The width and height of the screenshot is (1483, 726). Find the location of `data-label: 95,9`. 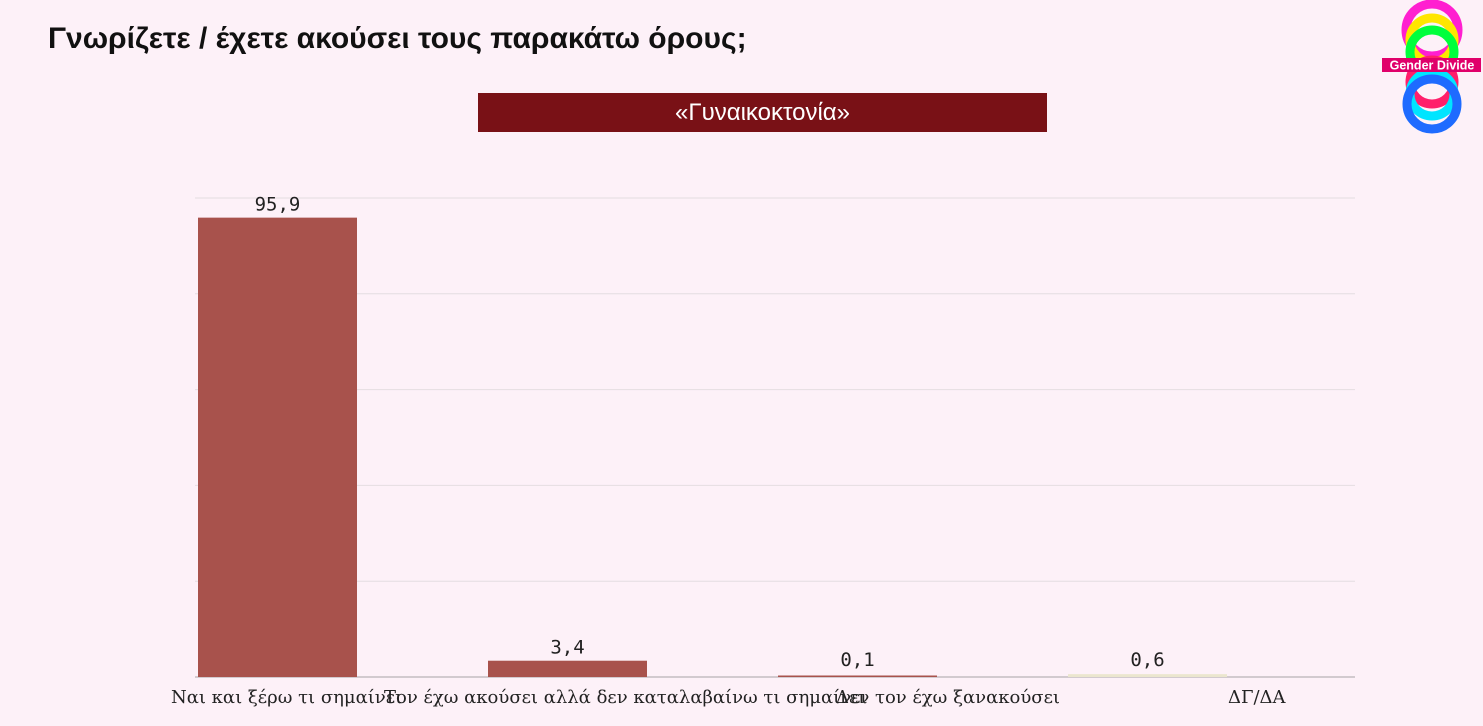

data-label: 95,9 is located at coordinates (278, 205).